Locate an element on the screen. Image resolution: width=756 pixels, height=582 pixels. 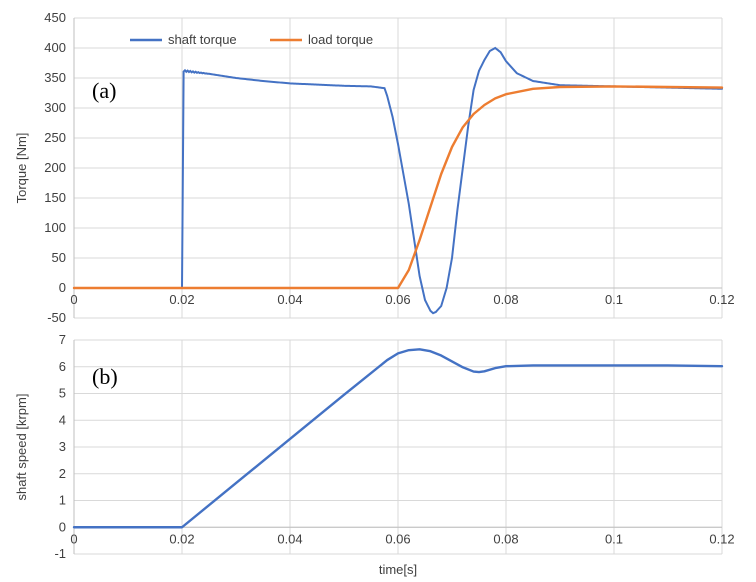
y-tick-label: 100 is located at coordinates (55, 227).